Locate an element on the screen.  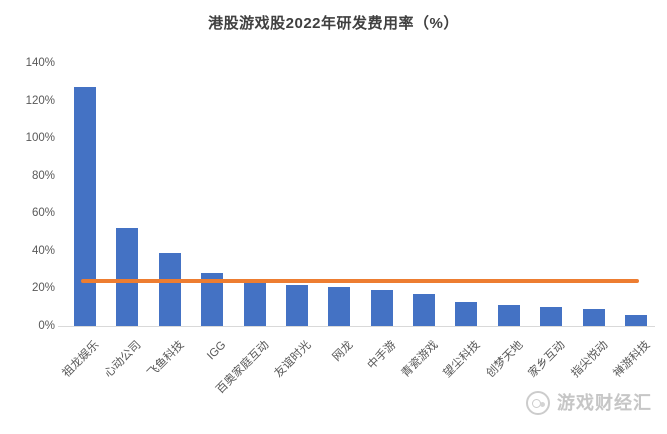
x-axis-category-label: 创梦天地 is located at coordinates (505, 360).